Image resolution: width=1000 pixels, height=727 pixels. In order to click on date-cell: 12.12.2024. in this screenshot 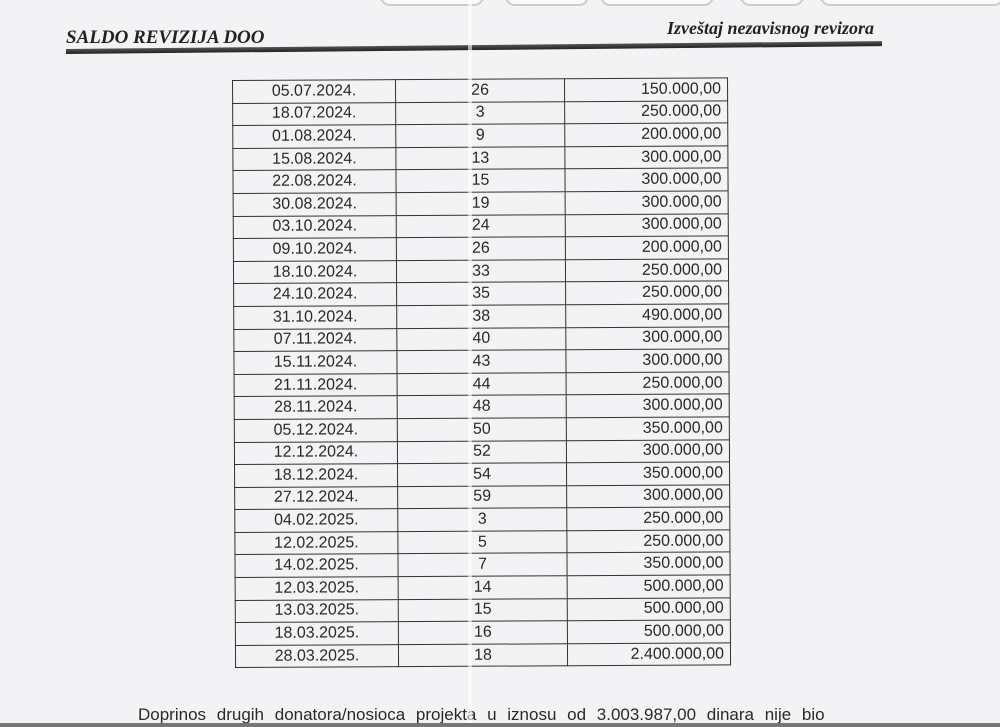, I will do `click(316, 453)`.